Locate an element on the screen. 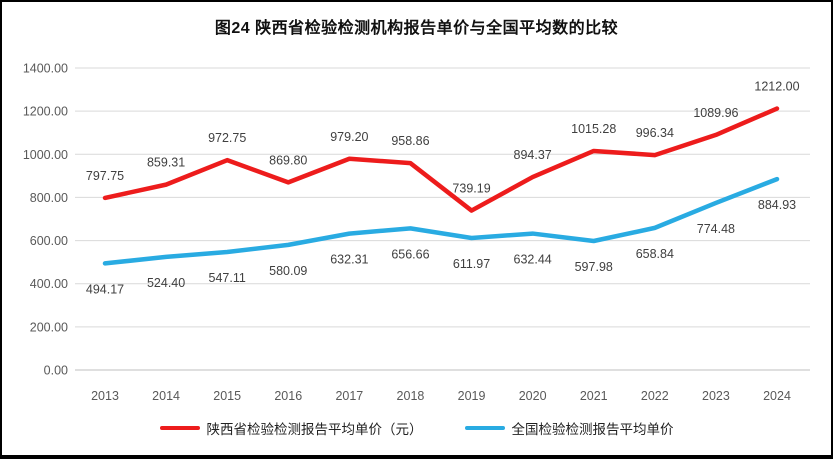 This screenshot has width=833, height=459. legend-label-shaanxi: 陕西省检验检测报告平均单价（元） is located at coordinates (314, 429).